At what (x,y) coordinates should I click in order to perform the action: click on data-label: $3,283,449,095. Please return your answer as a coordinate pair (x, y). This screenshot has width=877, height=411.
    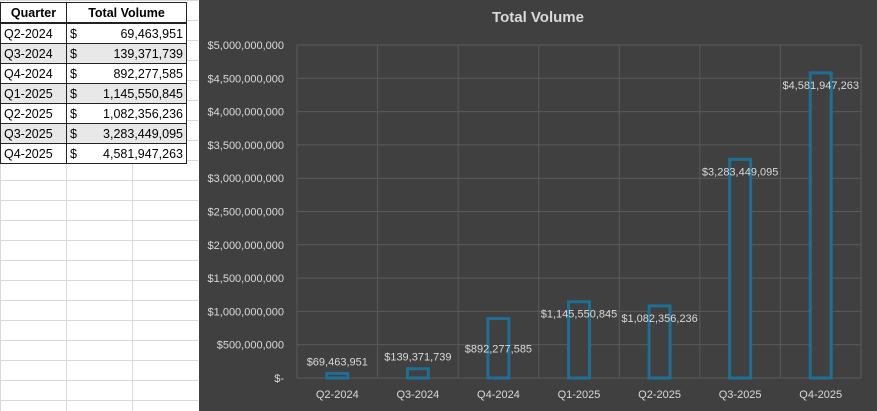
    Looking at the image, I should click on (740, 172).